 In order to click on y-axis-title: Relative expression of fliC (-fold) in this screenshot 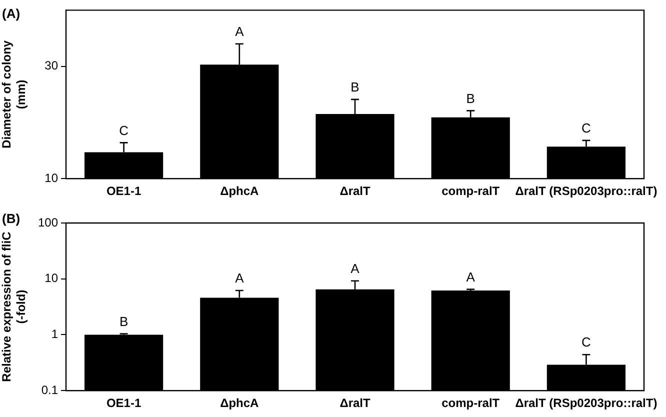, I will do `click(14, 306)`.